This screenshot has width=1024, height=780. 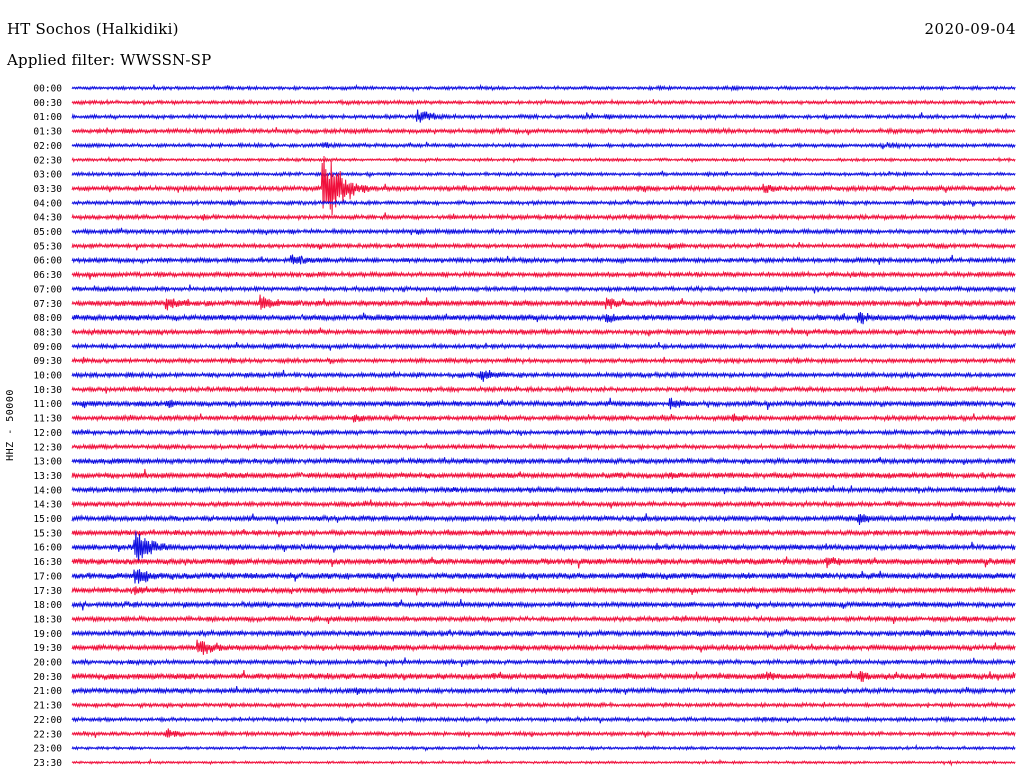 I want to click on filter-value: WWSSN-SP, so click(x=166, y=60).